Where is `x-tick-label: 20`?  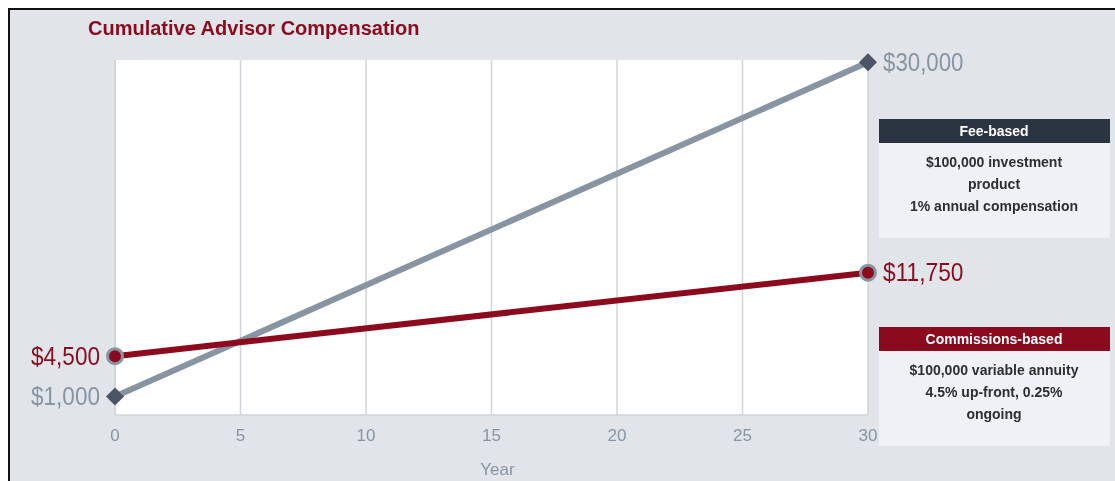 x-tick-label: 20 is located at coordinates (617, 435).